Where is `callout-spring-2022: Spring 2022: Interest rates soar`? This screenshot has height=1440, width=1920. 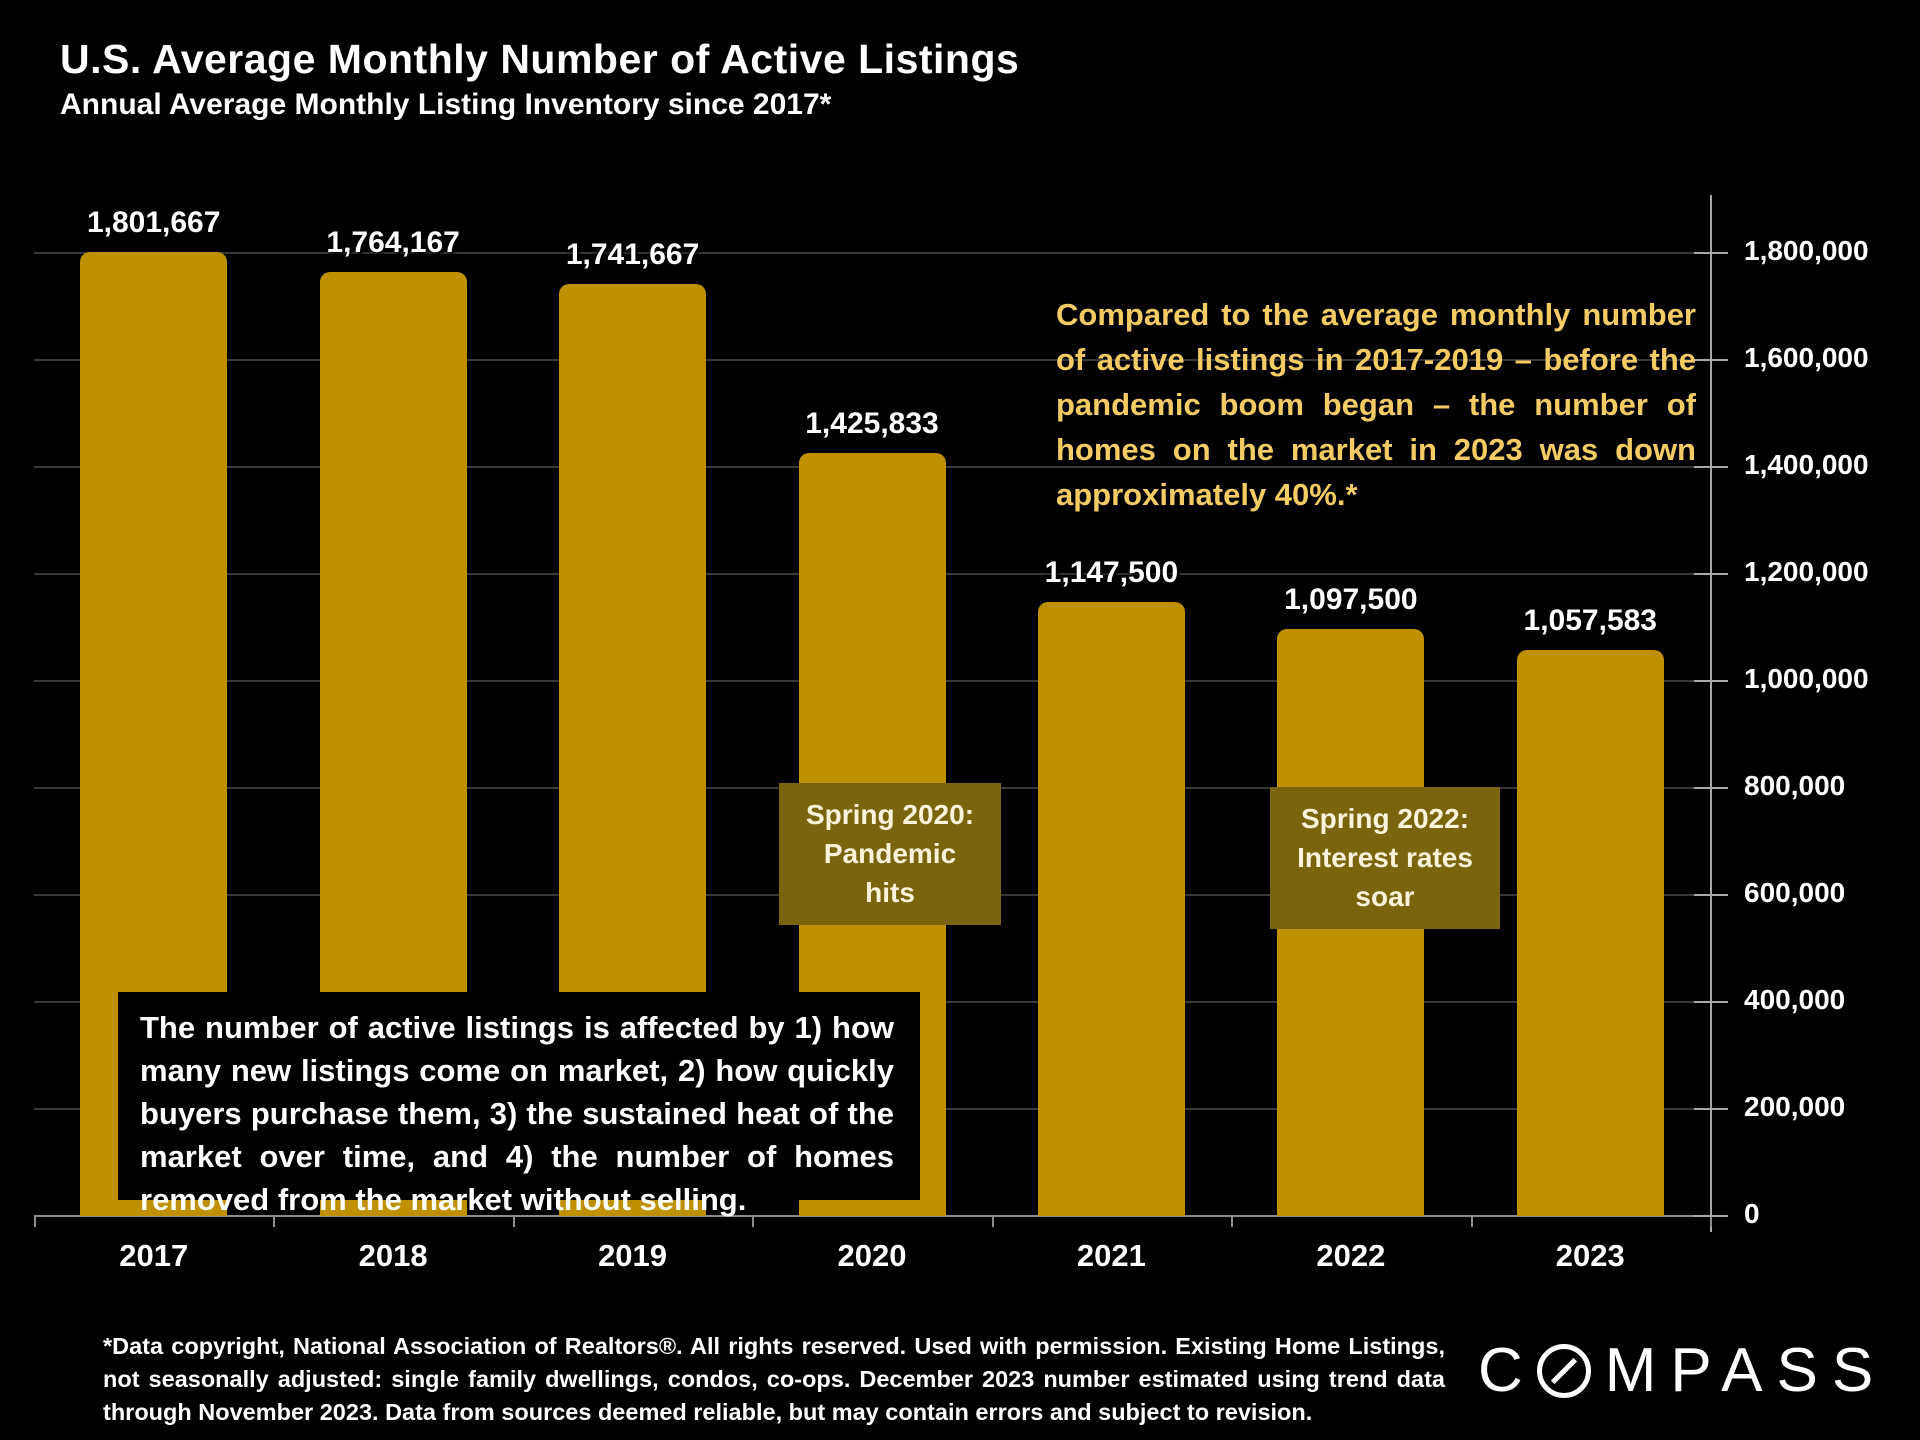 callout-spring-2022: Spring 2022: Interest rates soar is located at coordinates (1385, 858).